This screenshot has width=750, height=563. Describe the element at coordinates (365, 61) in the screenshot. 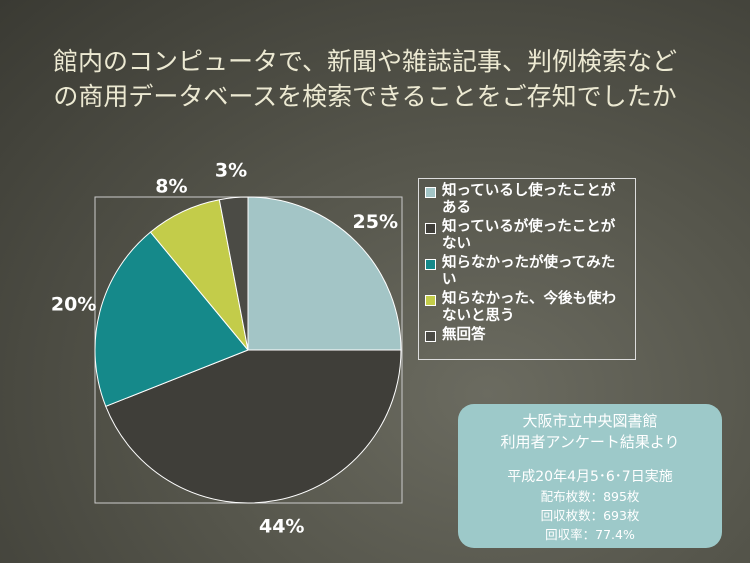

I see `chart-title: 館内のコンピュータで、新聞や雑誌記事、判例検索など` at that location.